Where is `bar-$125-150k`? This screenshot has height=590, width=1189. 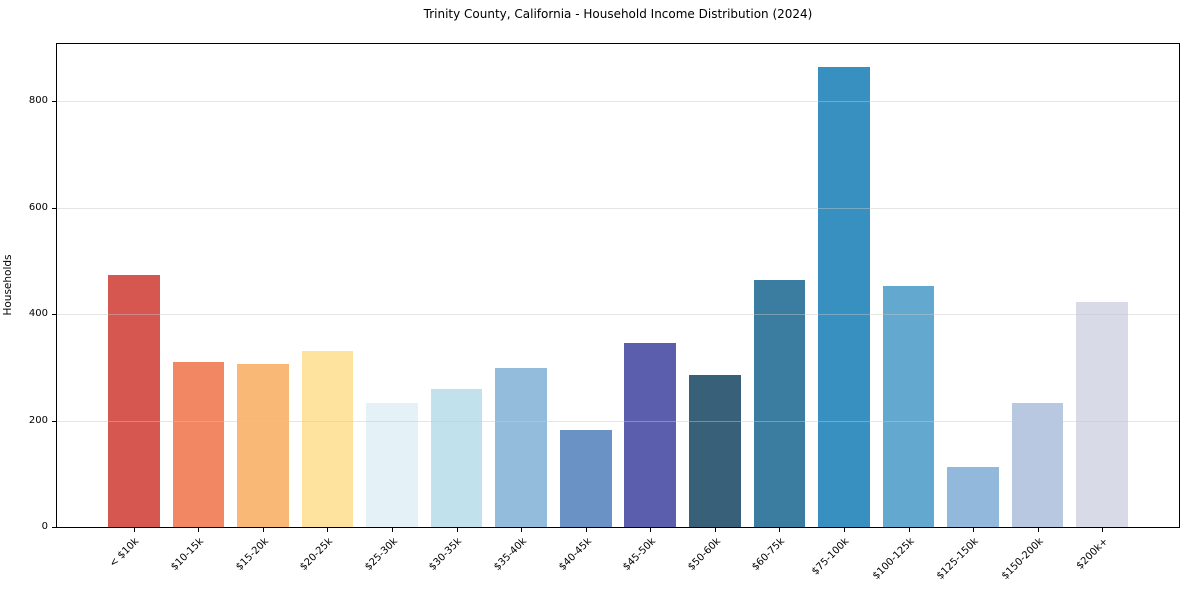 bar-$125-150k is located at coordinates (973, 497).